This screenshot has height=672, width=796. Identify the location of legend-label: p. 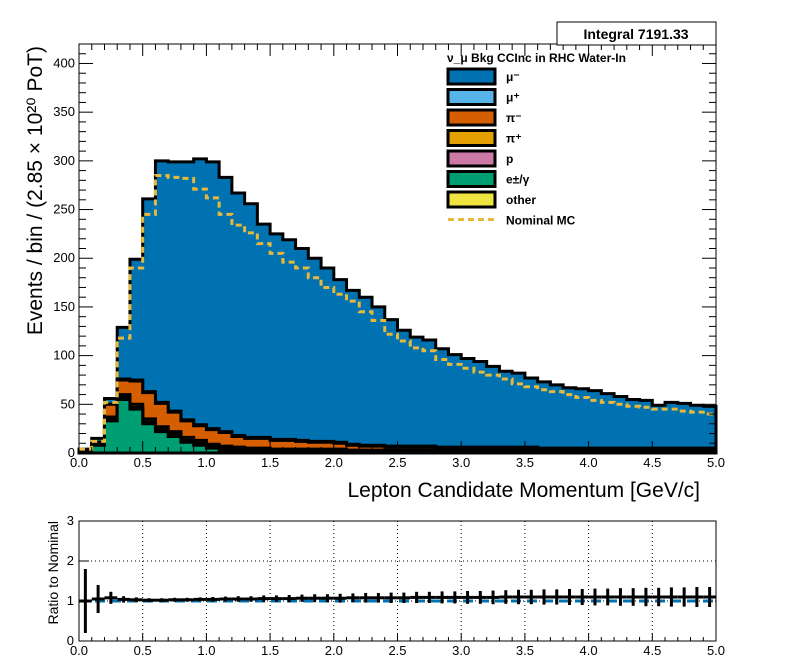
(509, 159).